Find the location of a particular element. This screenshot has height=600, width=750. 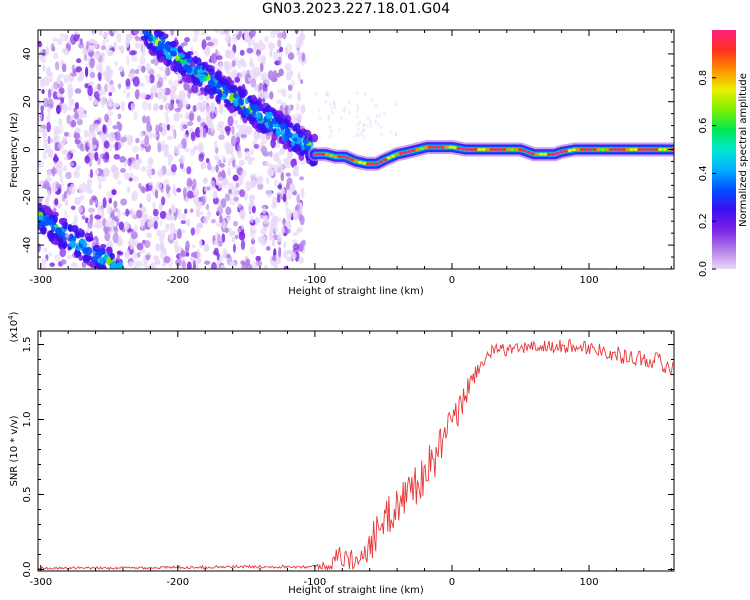

x-tick-label: 100 is located at coordinates (588, 582).